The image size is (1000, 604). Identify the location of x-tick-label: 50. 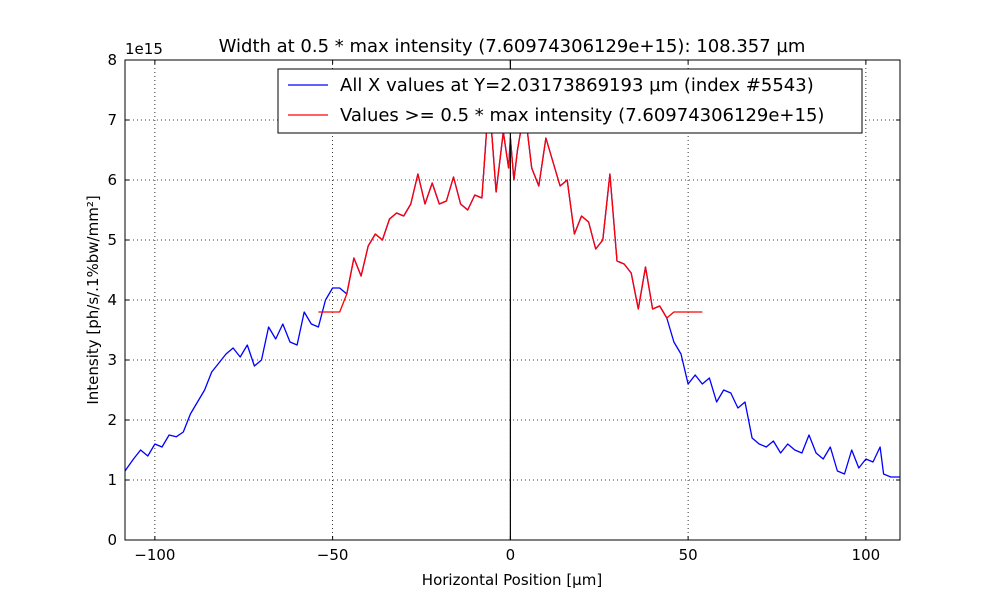
(688, 555).